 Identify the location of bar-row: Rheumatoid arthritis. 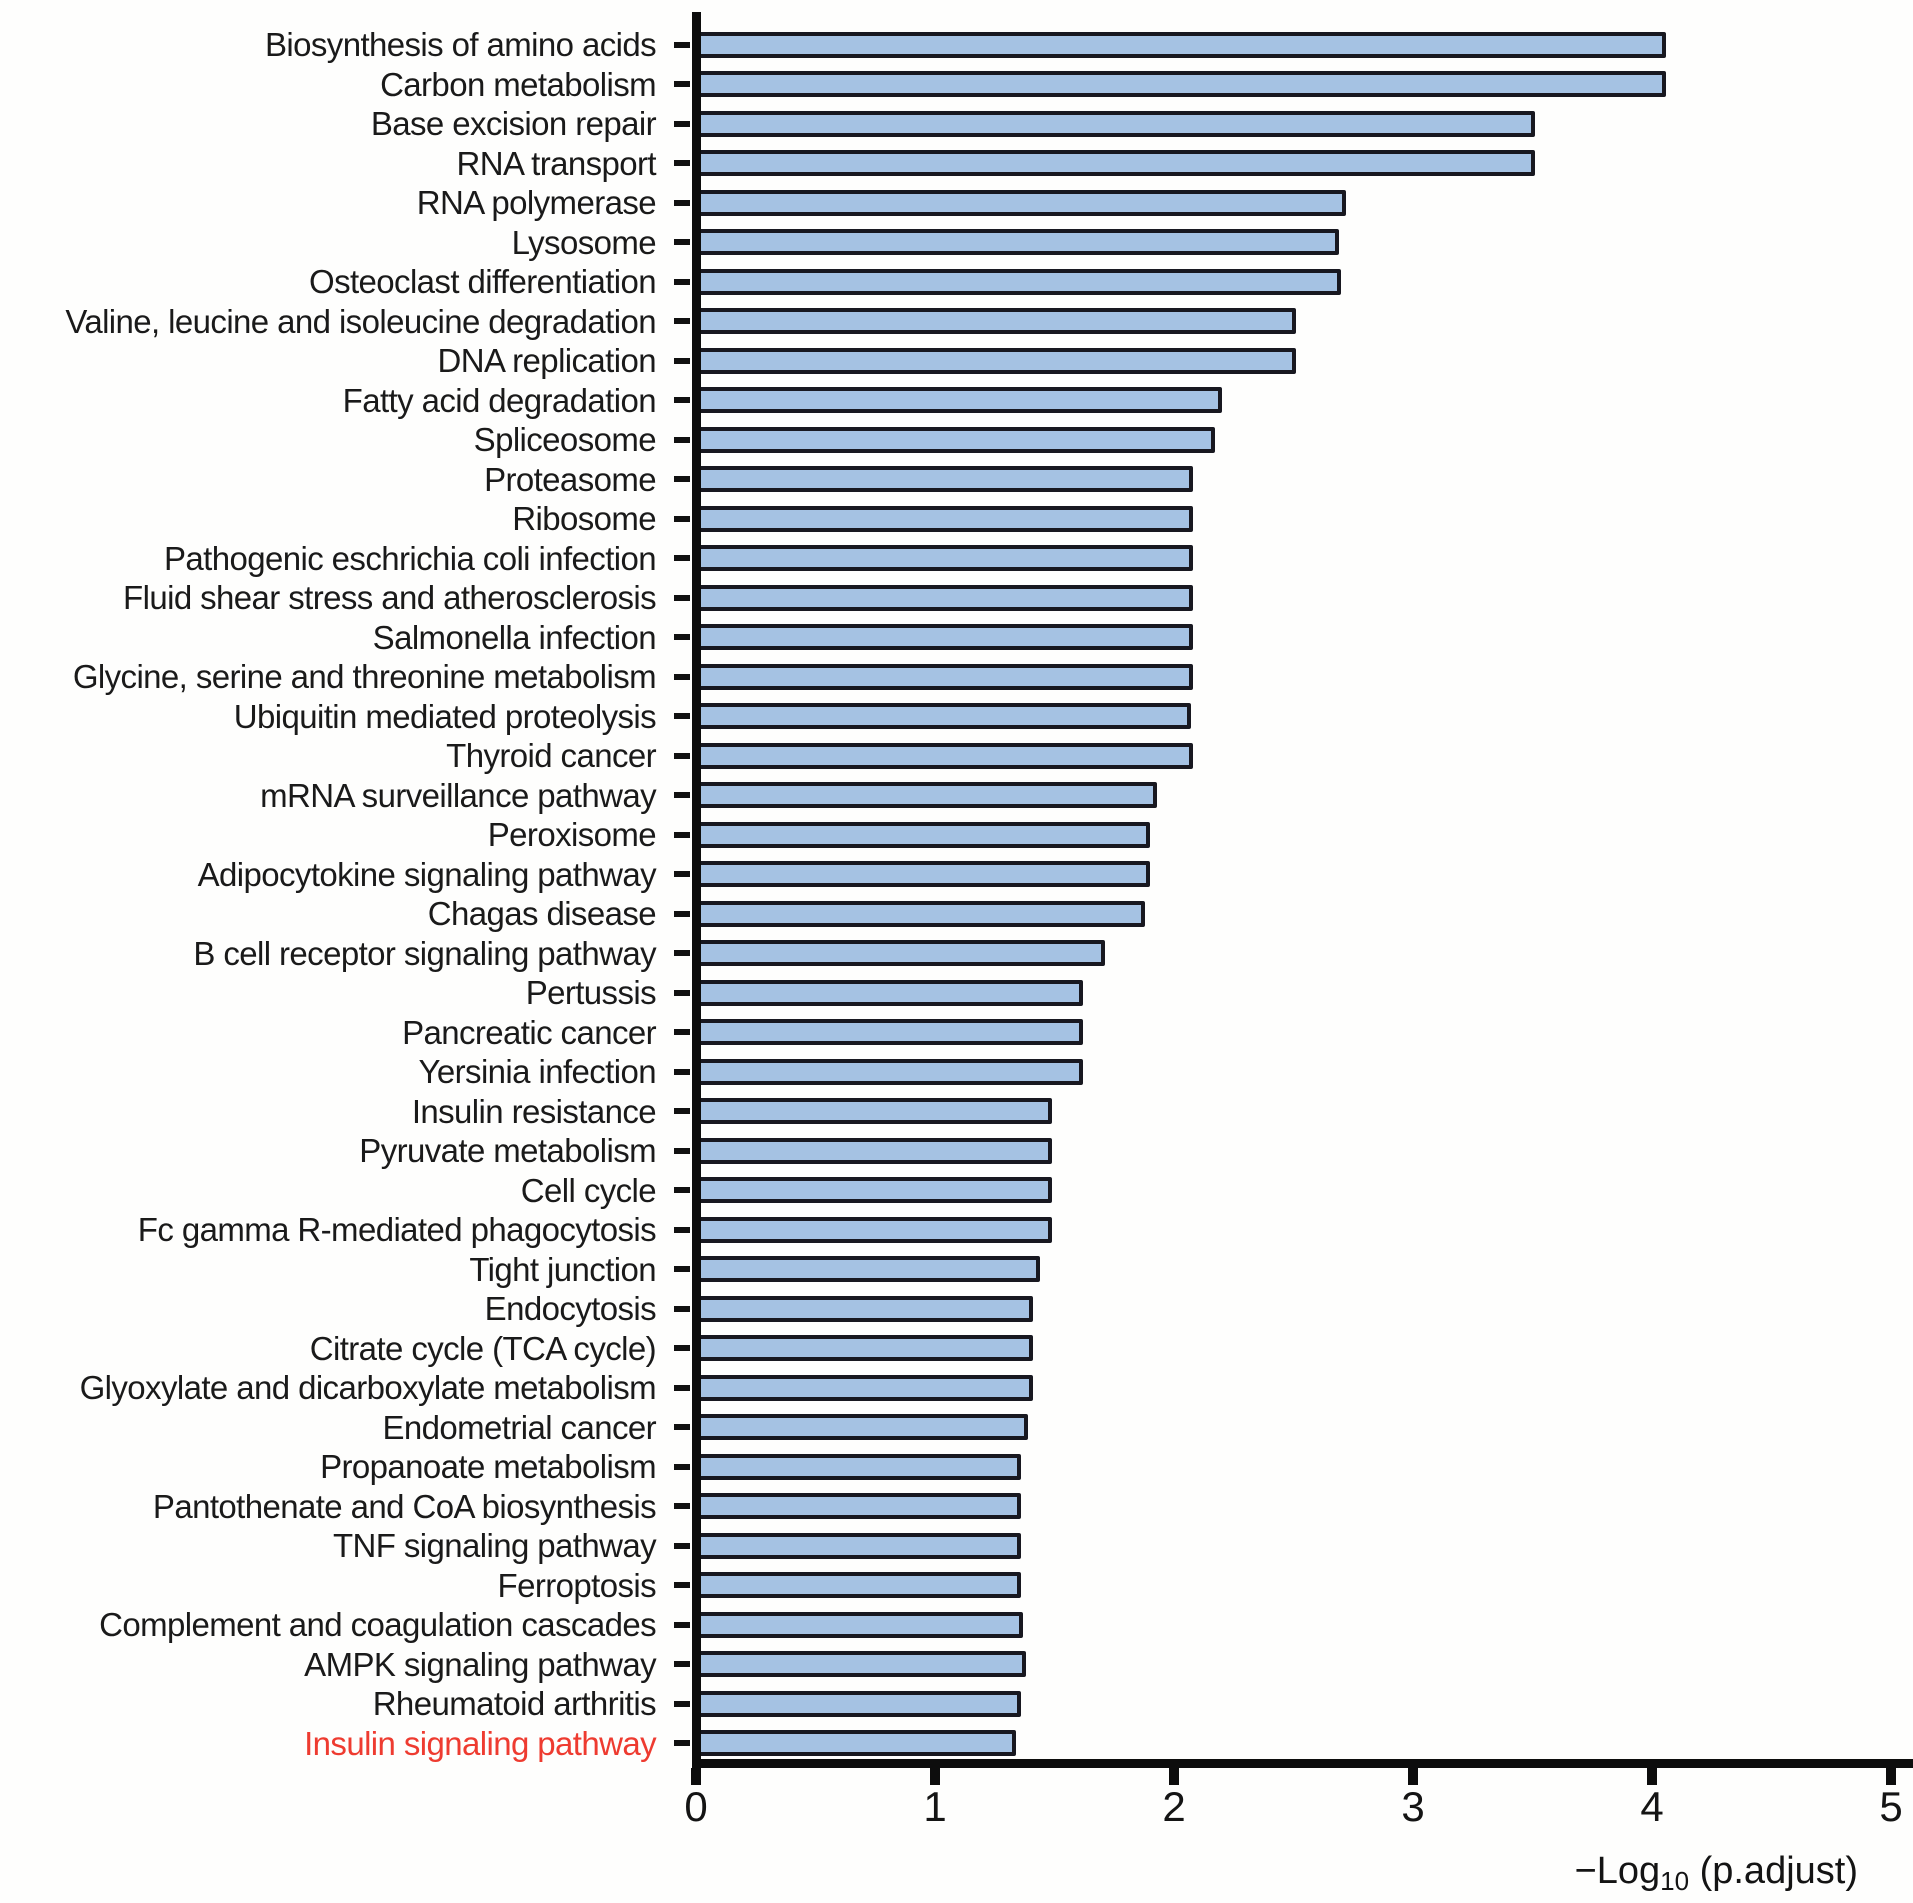
(956, 1704).